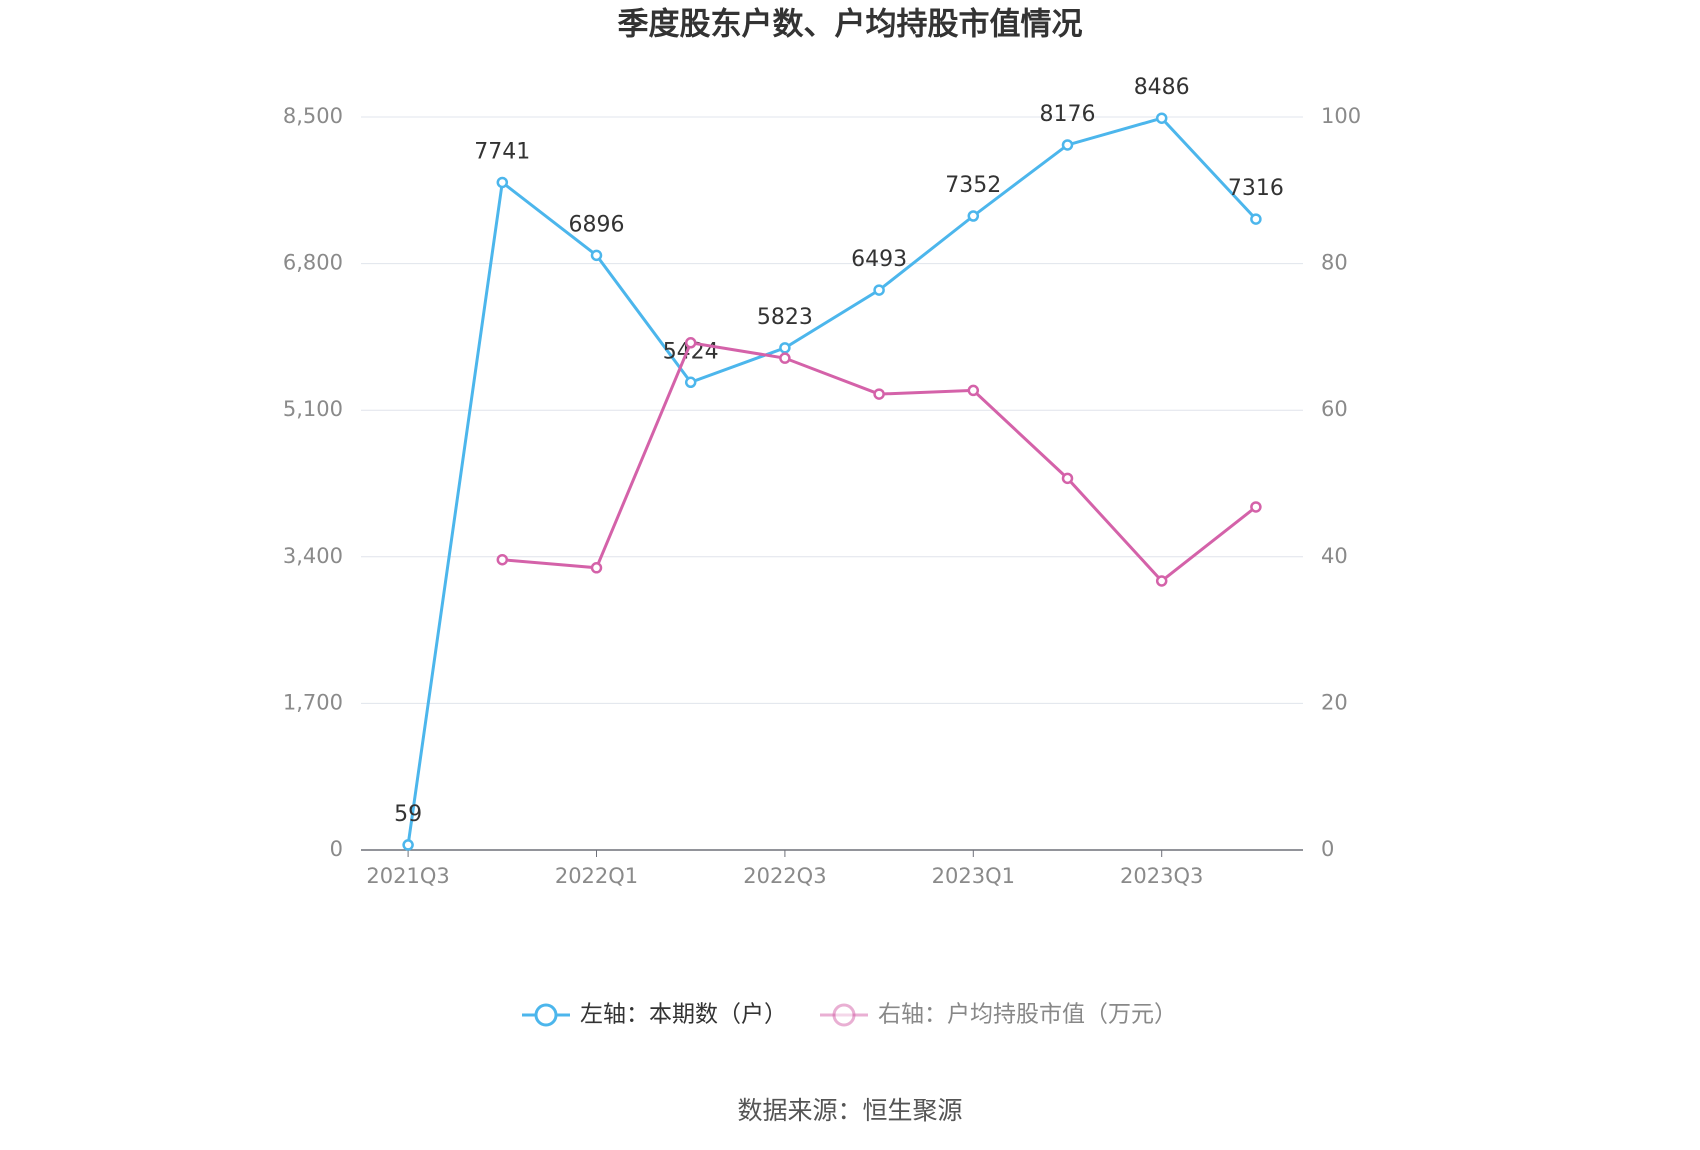  I want to click on y-tick-label: 5,100, so click(313, 409).